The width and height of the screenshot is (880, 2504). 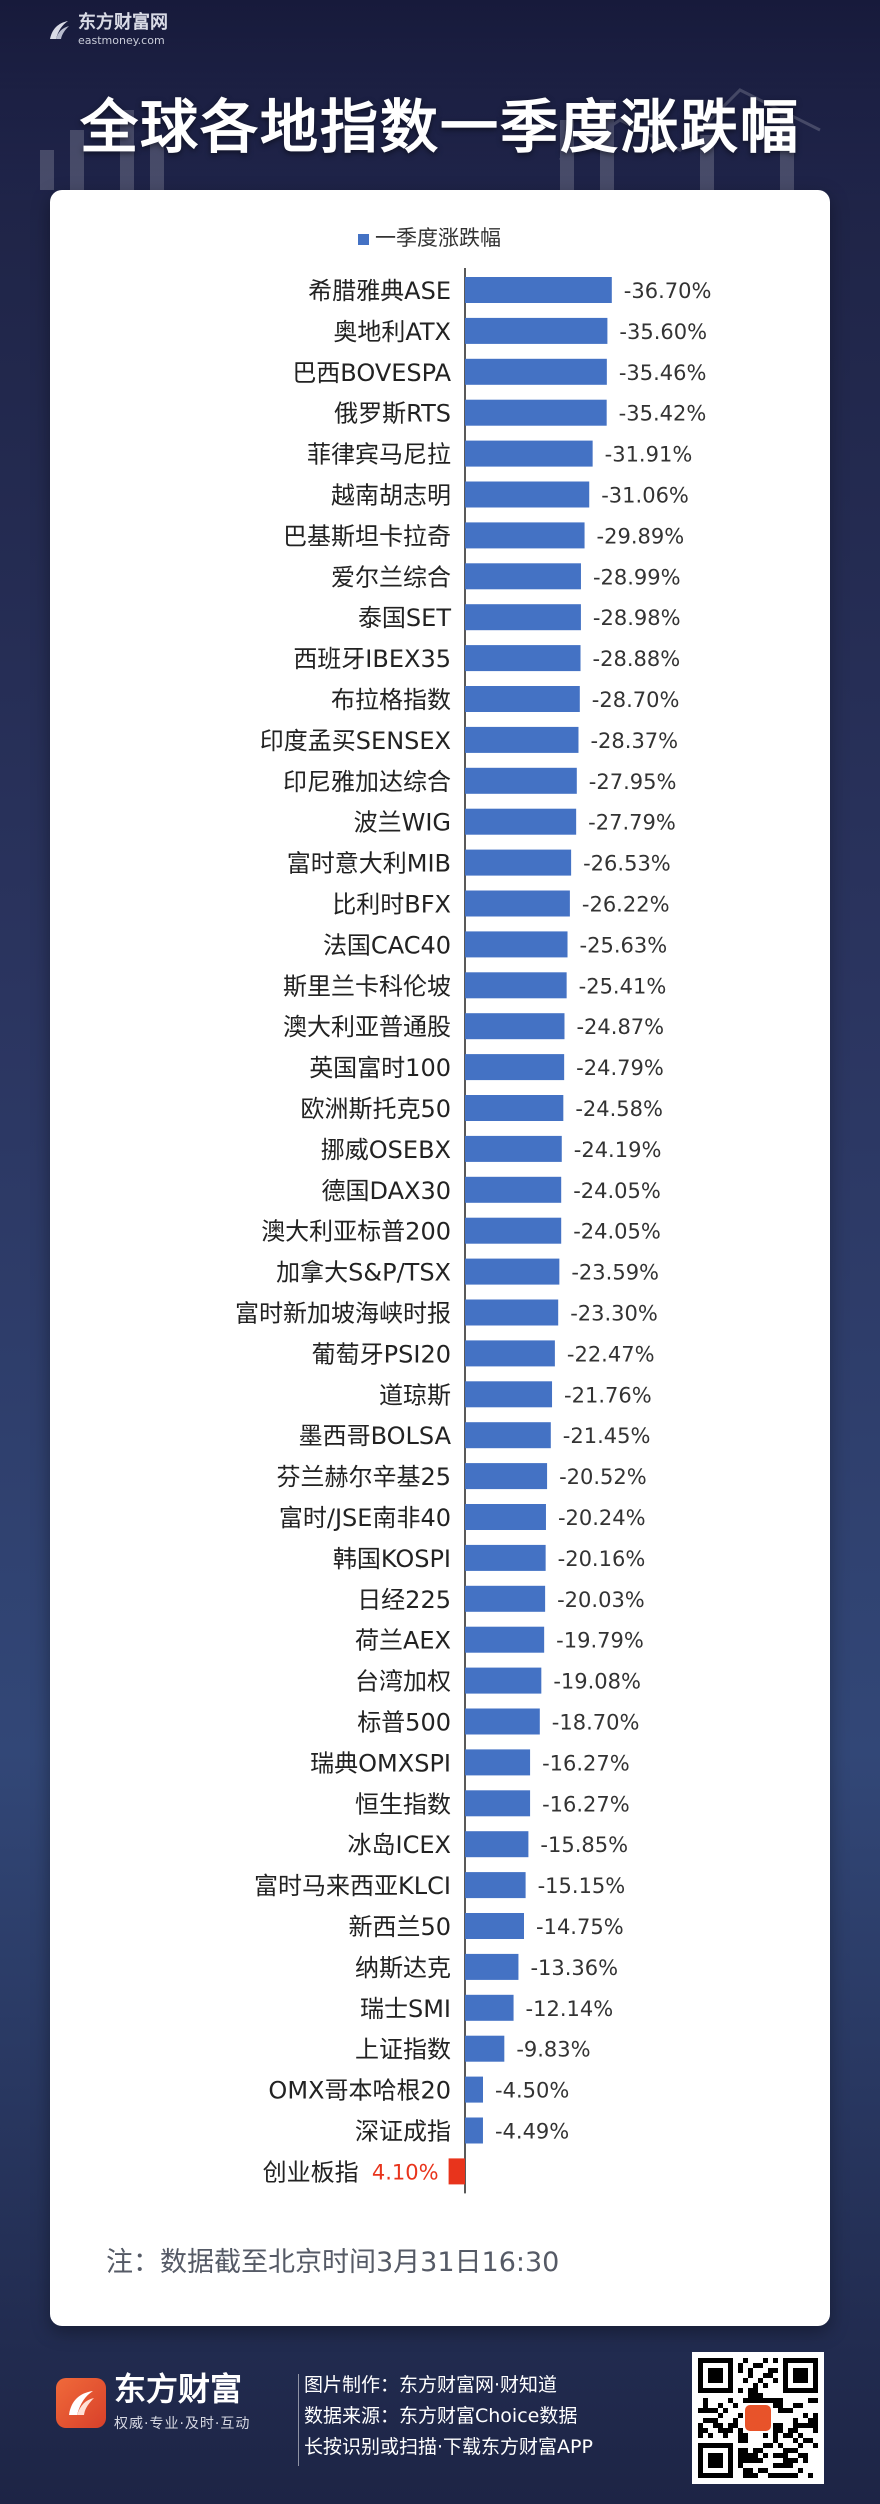 What do you see at coordinates (663, 332) in the screenshot?
I see `value-label: -35.60%` at bounding box center [663, 332].